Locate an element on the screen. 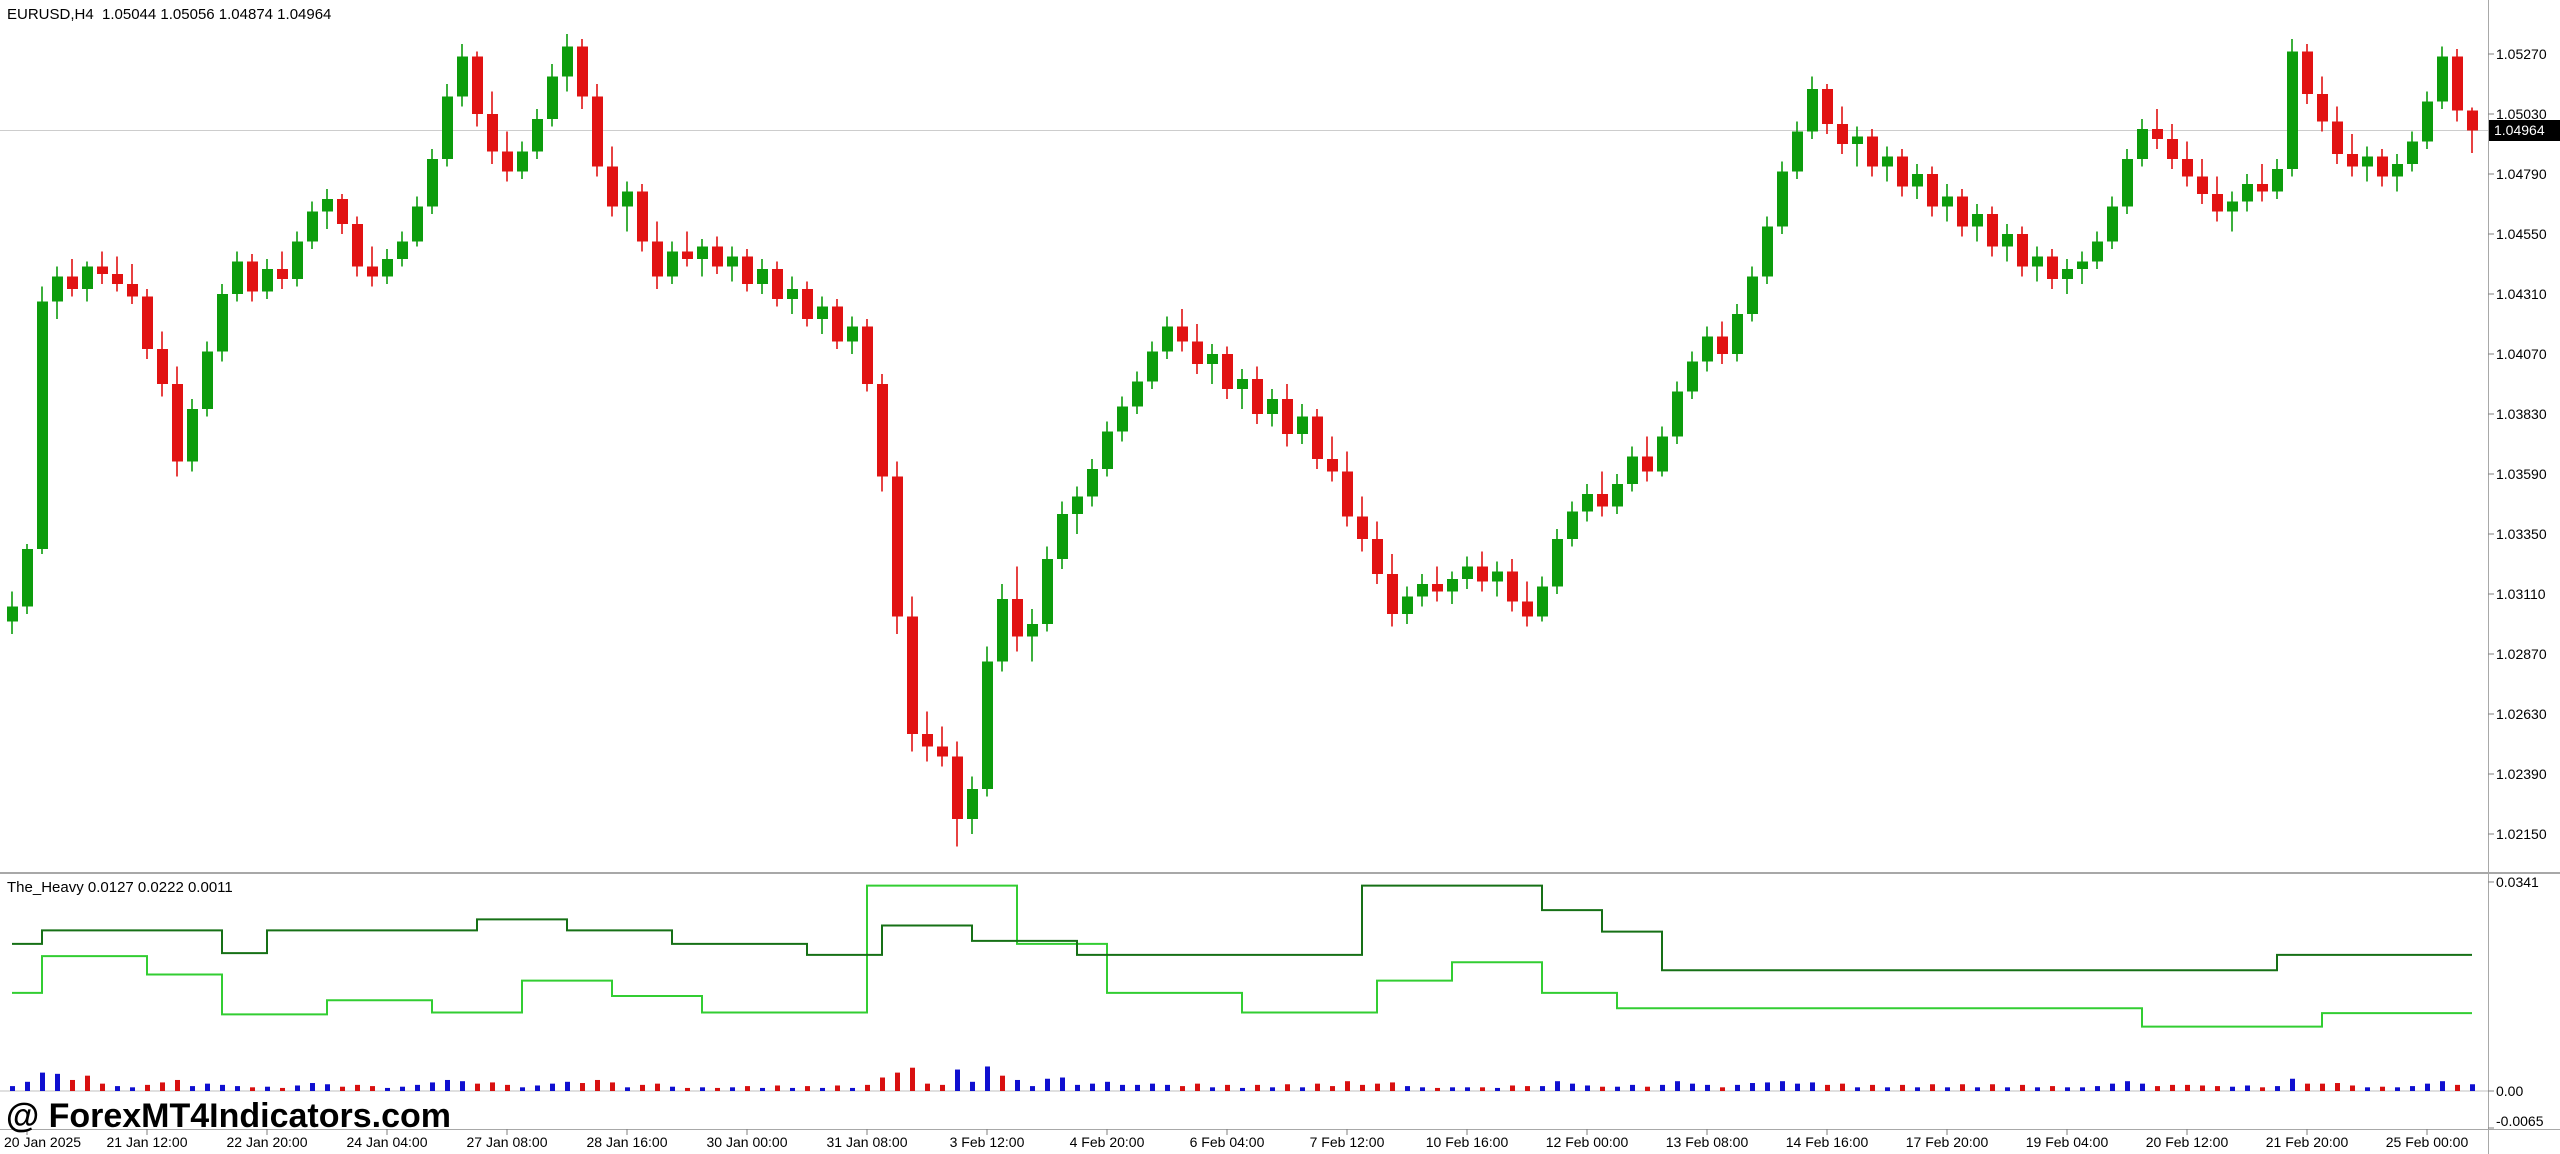 The width and height of the screenshot is (2560, 1154). time-axis-label: 10 Feb 16:00 is located at coordinates (1467, 1142).